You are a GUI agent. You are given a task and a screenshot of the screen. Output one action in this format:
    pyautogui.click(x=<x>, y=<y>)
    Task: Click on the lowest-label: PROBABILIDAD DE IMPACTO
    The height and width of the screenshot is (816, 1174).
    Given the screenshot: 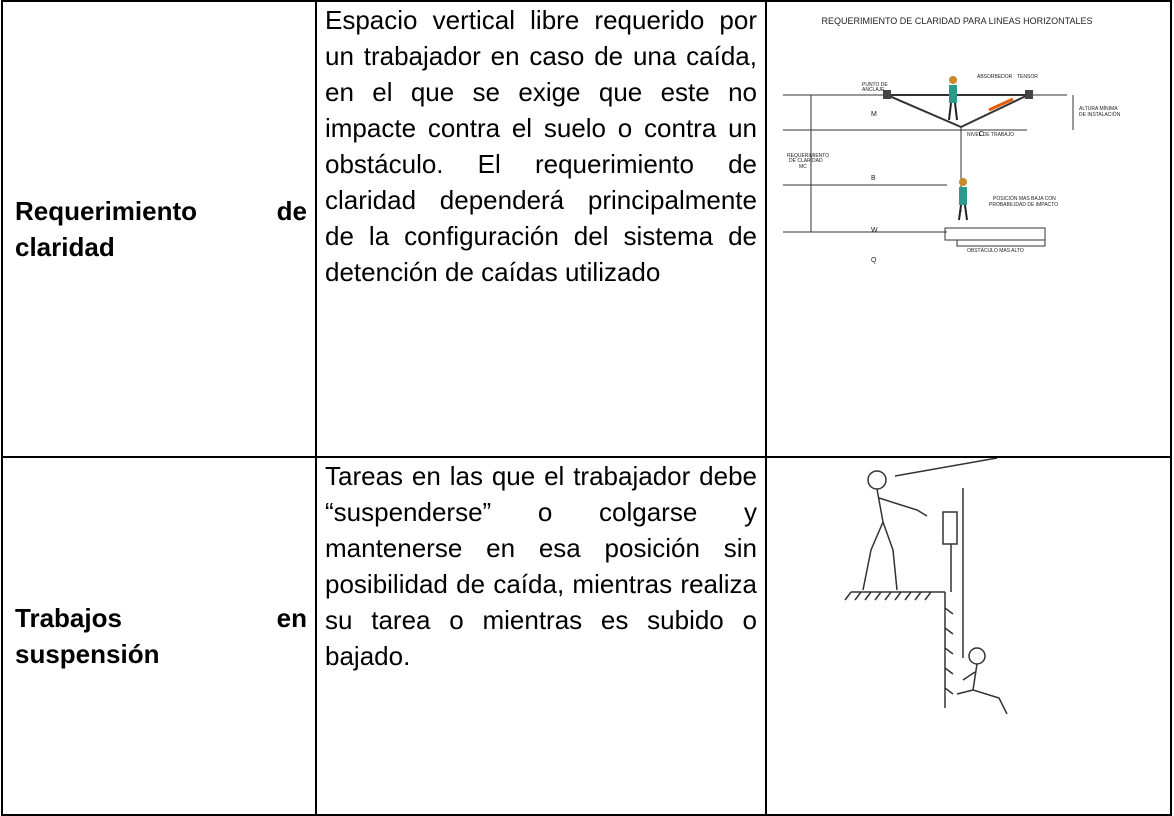 What is the action you would take?
    pyautogui.click(x=1023, y=205)
    